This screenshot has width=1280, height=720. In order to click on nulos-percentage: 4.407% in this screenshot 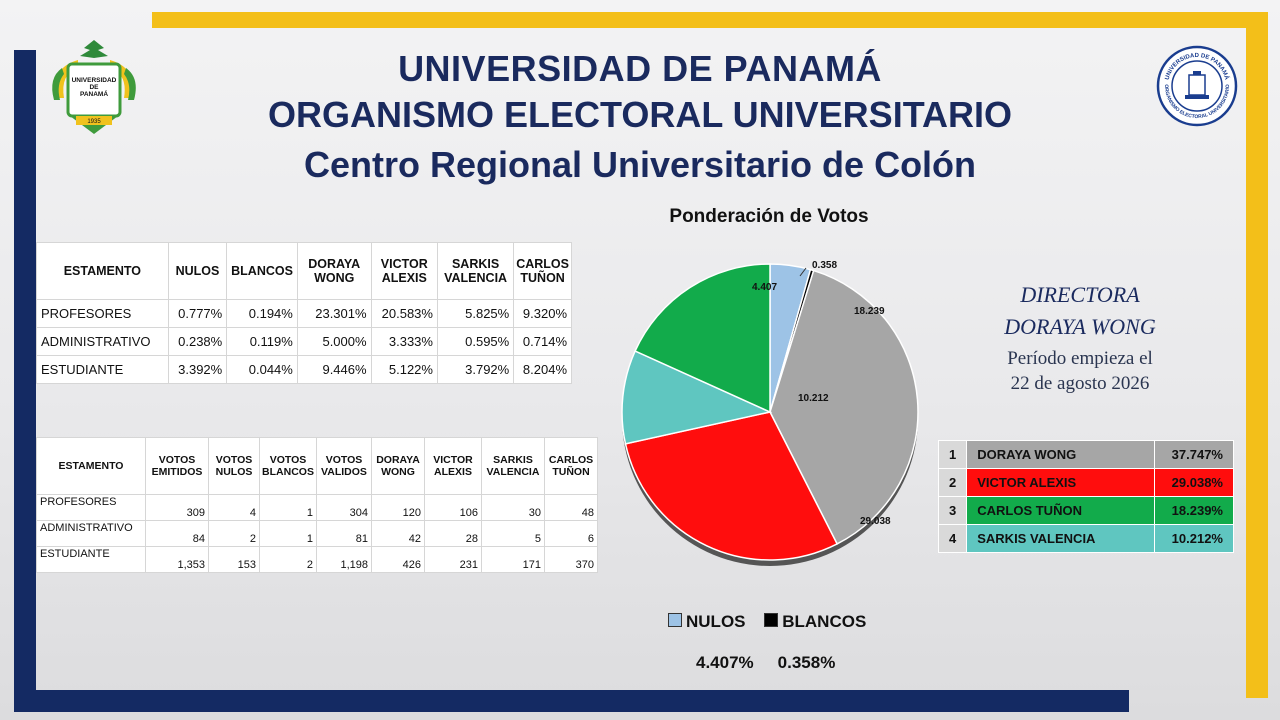, I will do `click(725, 662)`.